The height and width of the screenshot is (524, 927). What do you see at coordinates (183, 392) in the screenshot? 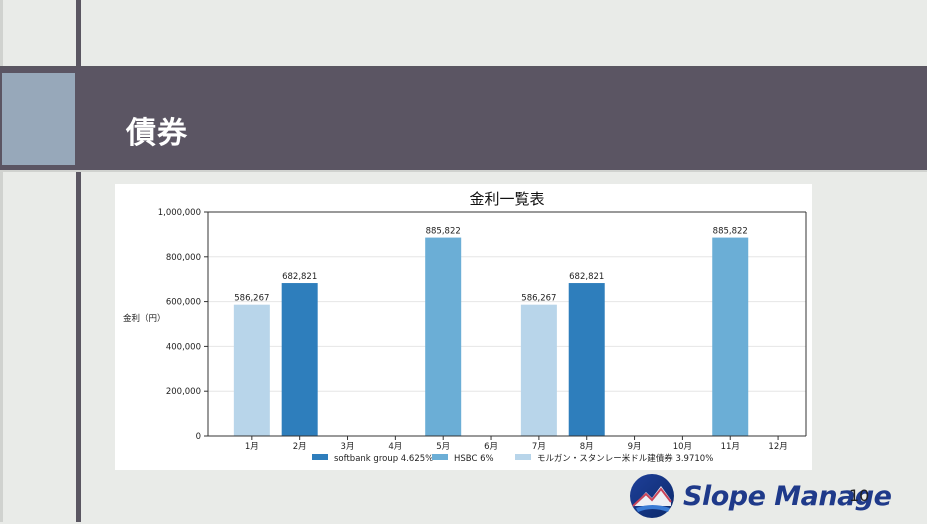
I see `y-tick-label: 200,000` at bounding box center [183, 392].